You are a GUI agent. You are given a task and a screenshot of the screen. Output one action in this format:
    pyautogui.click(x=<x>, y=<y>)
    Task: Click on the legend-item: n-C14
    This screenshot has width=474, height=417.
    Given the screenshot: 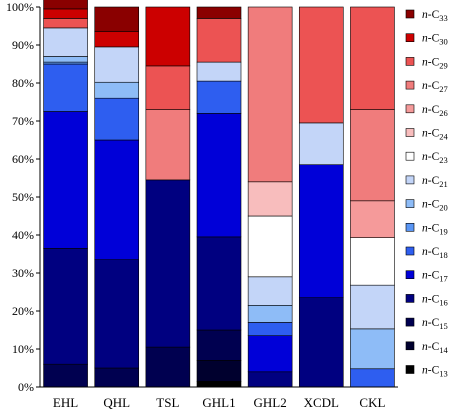 What is the action you would take?
    pyautogui.click(x=427, y=348)
    